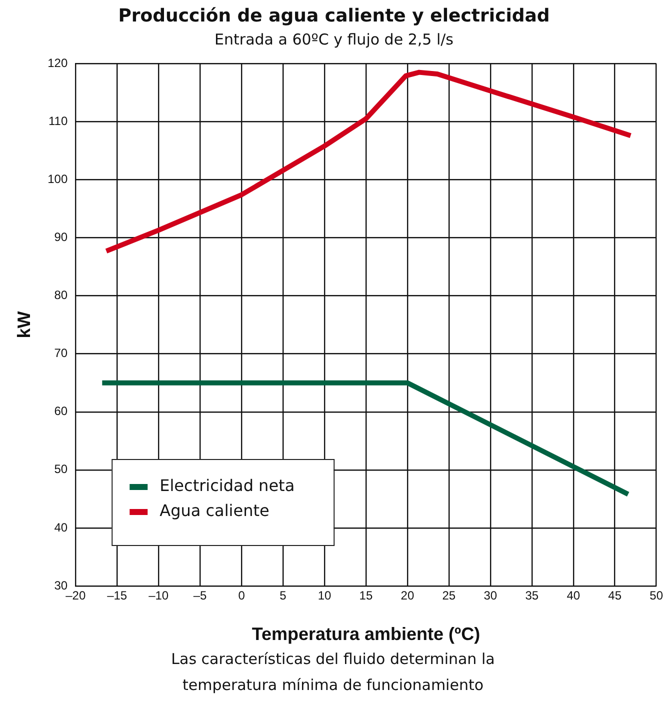 This screenshot has height=712, width=666. Describe the element at coordinates (61, 585) in the screenshot. I see `y-tick-label: 30` at that location.